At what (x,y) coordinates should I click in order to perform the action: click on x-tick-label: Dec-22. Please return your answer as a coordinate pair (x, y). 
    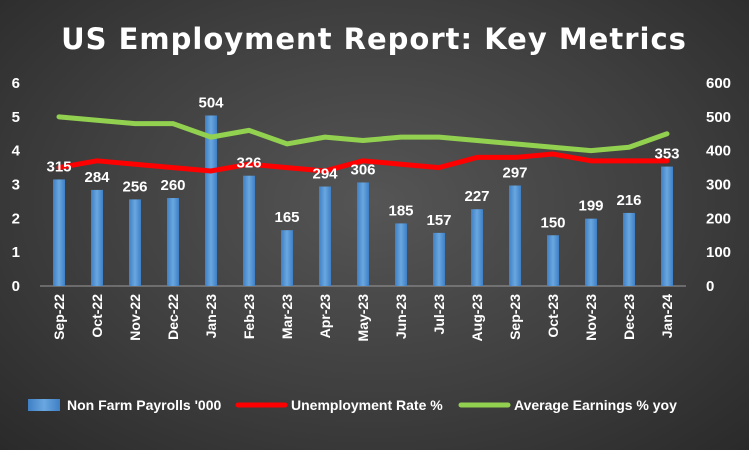
    Looking at the image, I should click on (173, 317).